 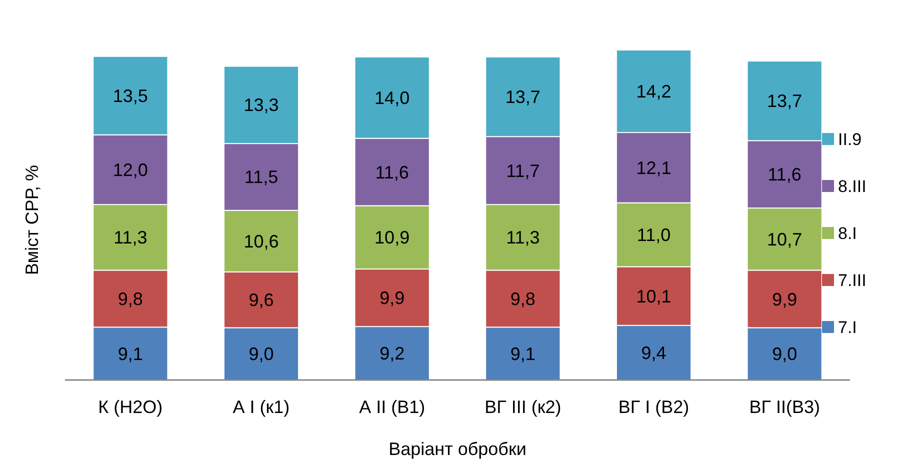 What do you see at coordinates (852, 186) in the screenshot?
I see `legend-label: 8.ІІІ` at bounding box center [852, 186].